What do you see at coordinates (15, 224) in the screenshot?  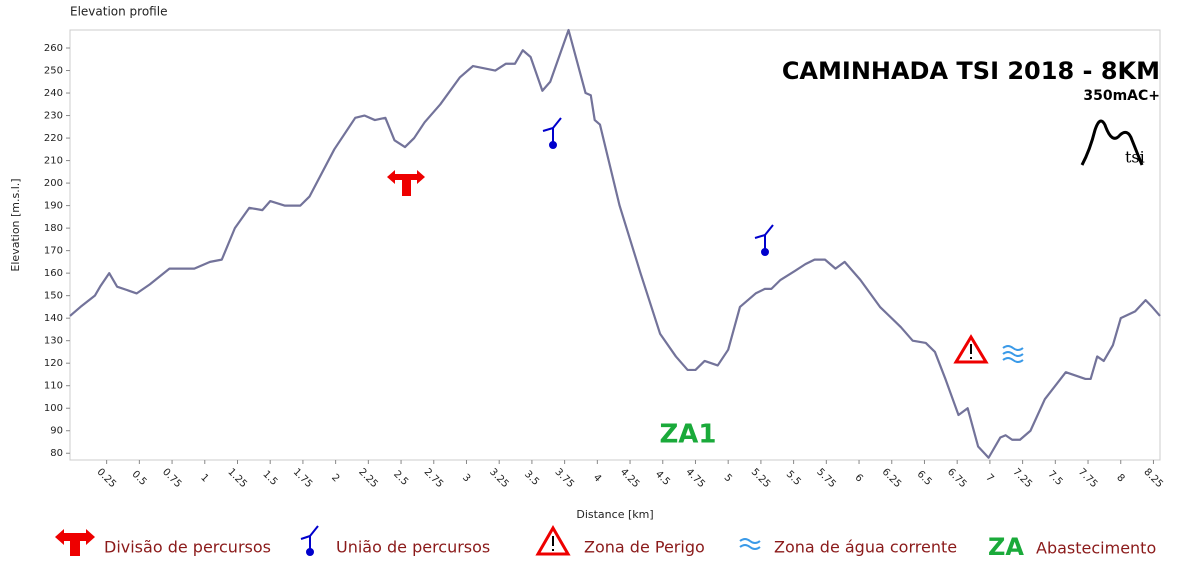 I see `y-axis-label: Elevation [m.s.l.]` at bounding box center [15, 224].